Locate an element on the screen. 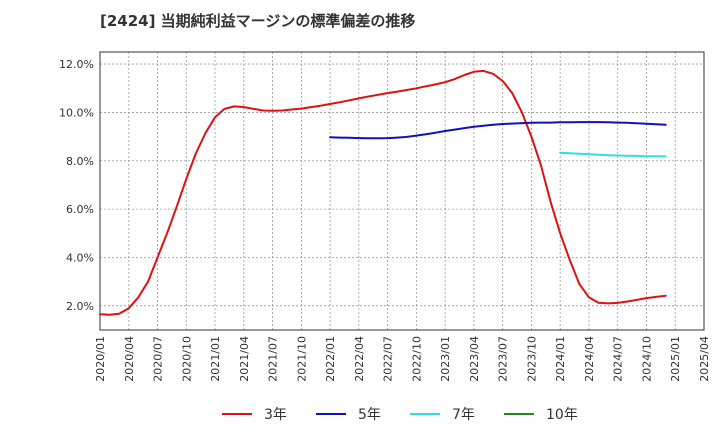  y-tick-label: 2.0% is located at coordinates (80, 306).